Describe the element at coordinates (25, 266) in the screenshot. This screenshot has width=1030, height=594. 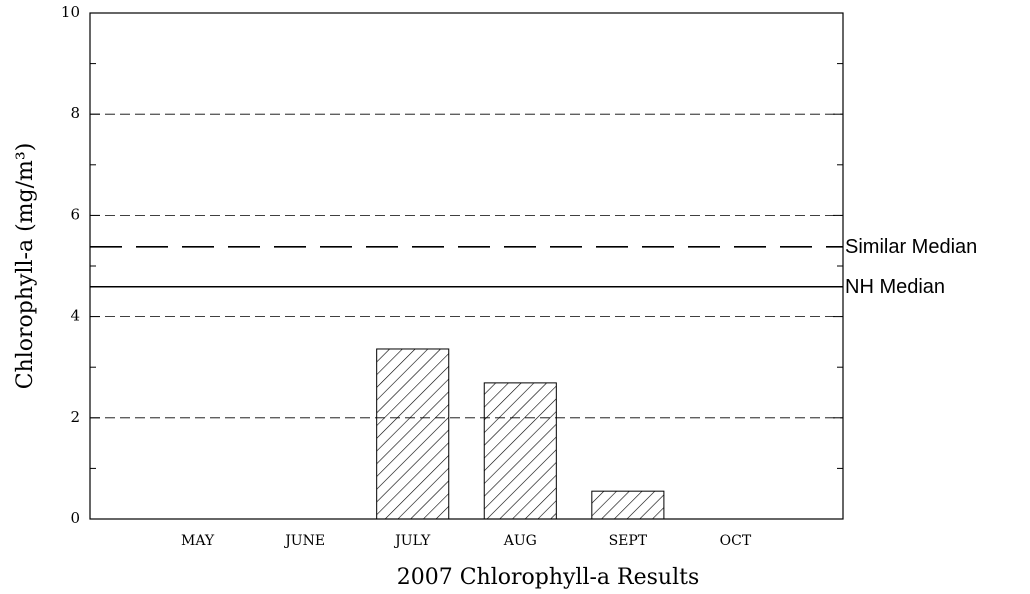
I see `y-axis-label: Chlorophyll-a (mg/m³)` at that location.